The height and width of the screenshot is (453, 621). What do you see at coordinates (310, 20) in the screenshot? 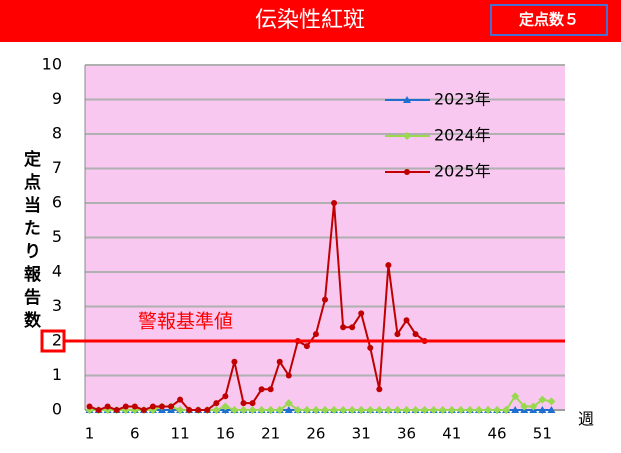
I see `chart-title: 伝染性紅斑` at bounding box center [310, 20].